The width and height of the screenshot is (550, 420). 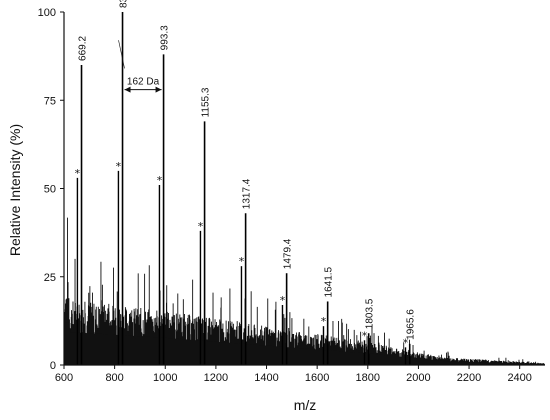 I want to click on y-axis-ticks: 0 25 50 75 100, so click(x=51, y=189).